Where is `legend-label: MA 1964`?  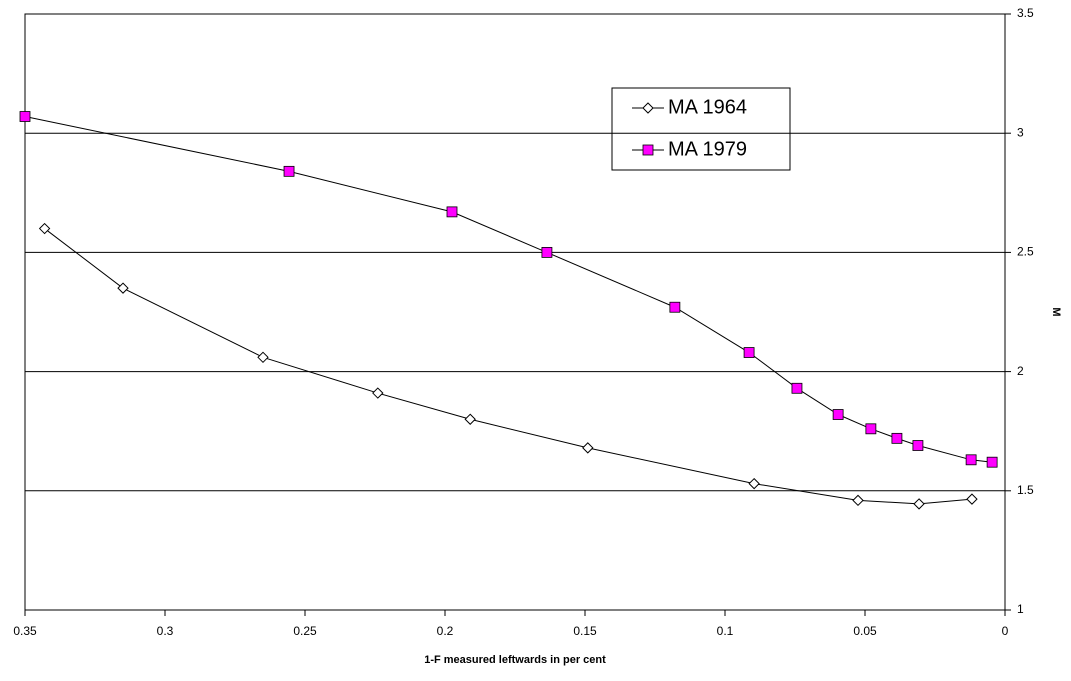
legend-label: MA 1964 is located at coordinates (707, 107).